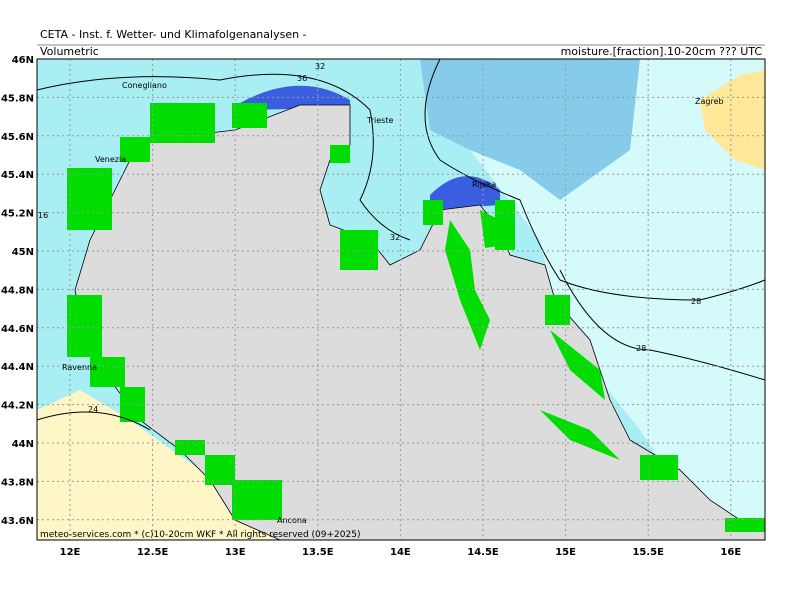  I want to click on field-yellow, so click(732, 120).